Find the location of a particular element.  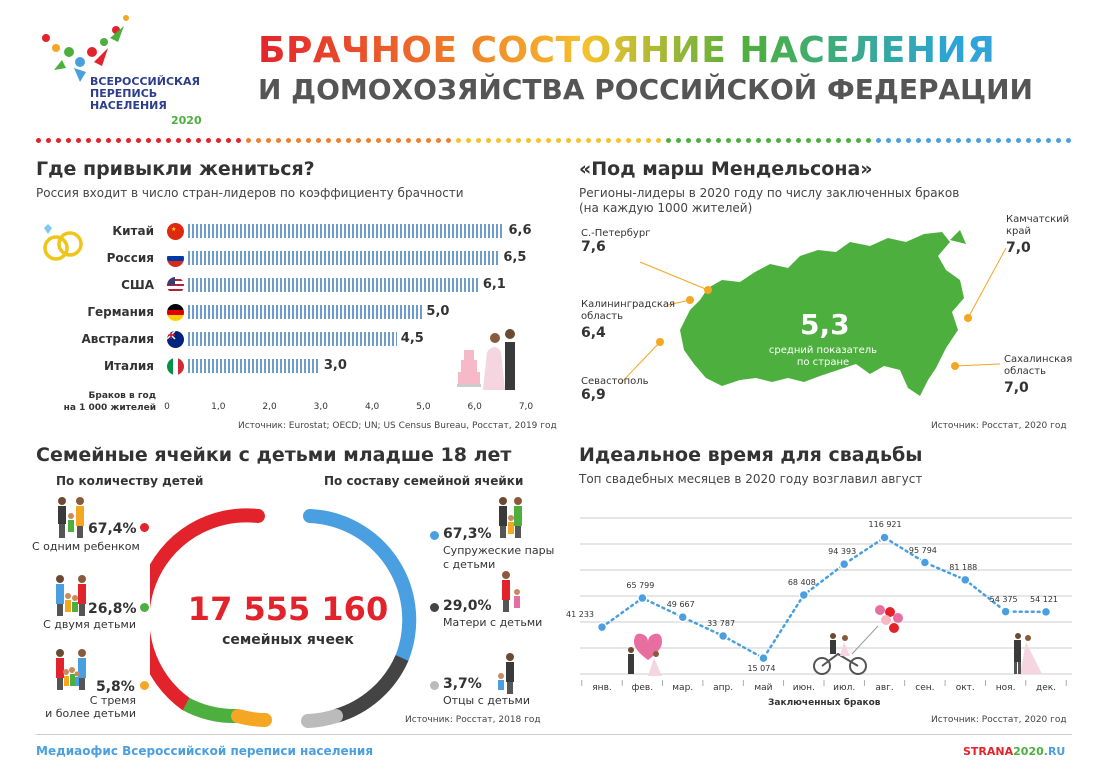

right-header: По составу семейной ячейки is located at coordinates (424, 481).